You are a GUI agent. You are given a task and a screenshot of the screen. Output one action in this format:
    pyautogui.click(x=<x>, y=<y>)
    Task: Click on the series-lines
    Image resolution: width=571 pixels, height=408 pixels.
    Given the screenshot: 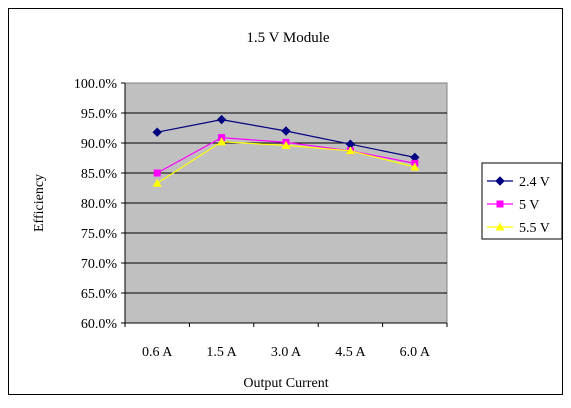 What is the action you would take?
    pyautogui.click(x=286, y=150)
    